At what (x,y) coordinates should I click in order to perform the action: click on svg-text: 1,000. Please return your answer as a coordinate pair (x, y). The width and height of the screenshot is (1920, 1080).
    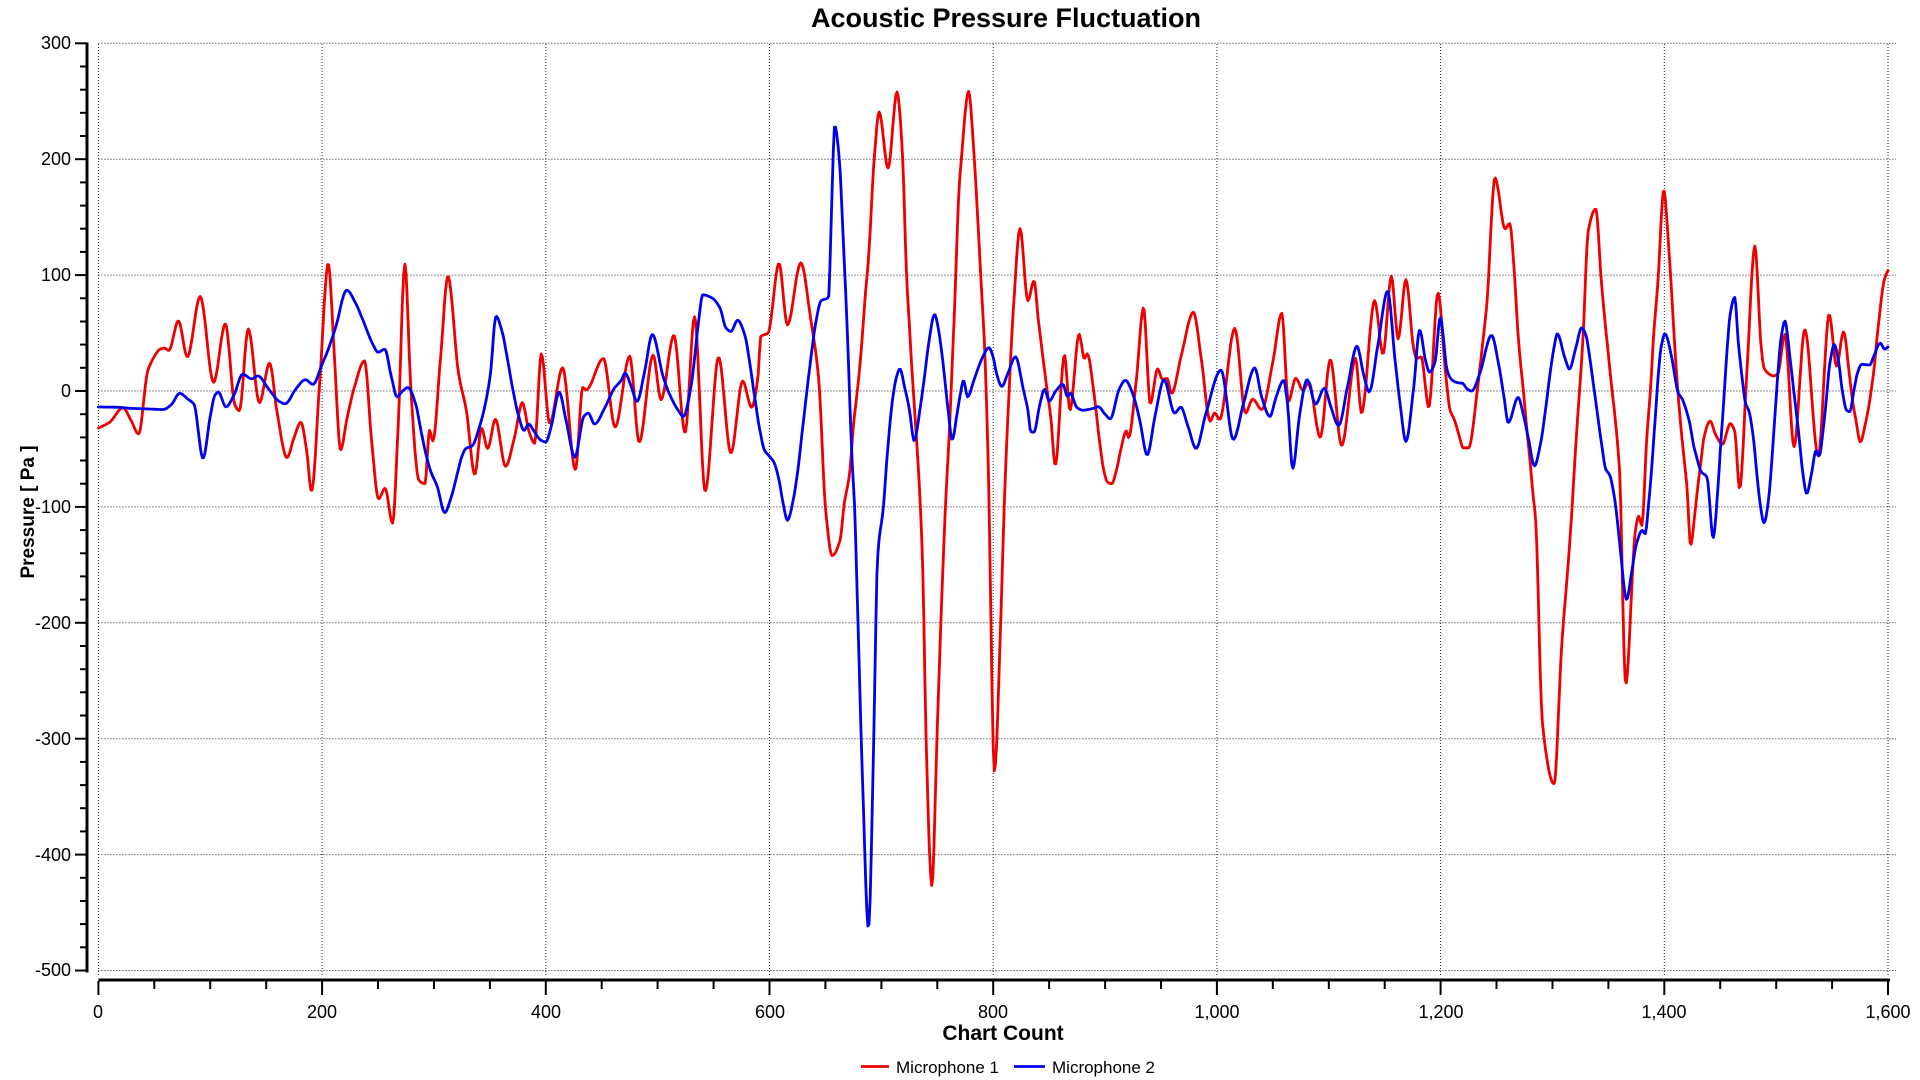
    Looking at the image, I should click on (1216, 1012).